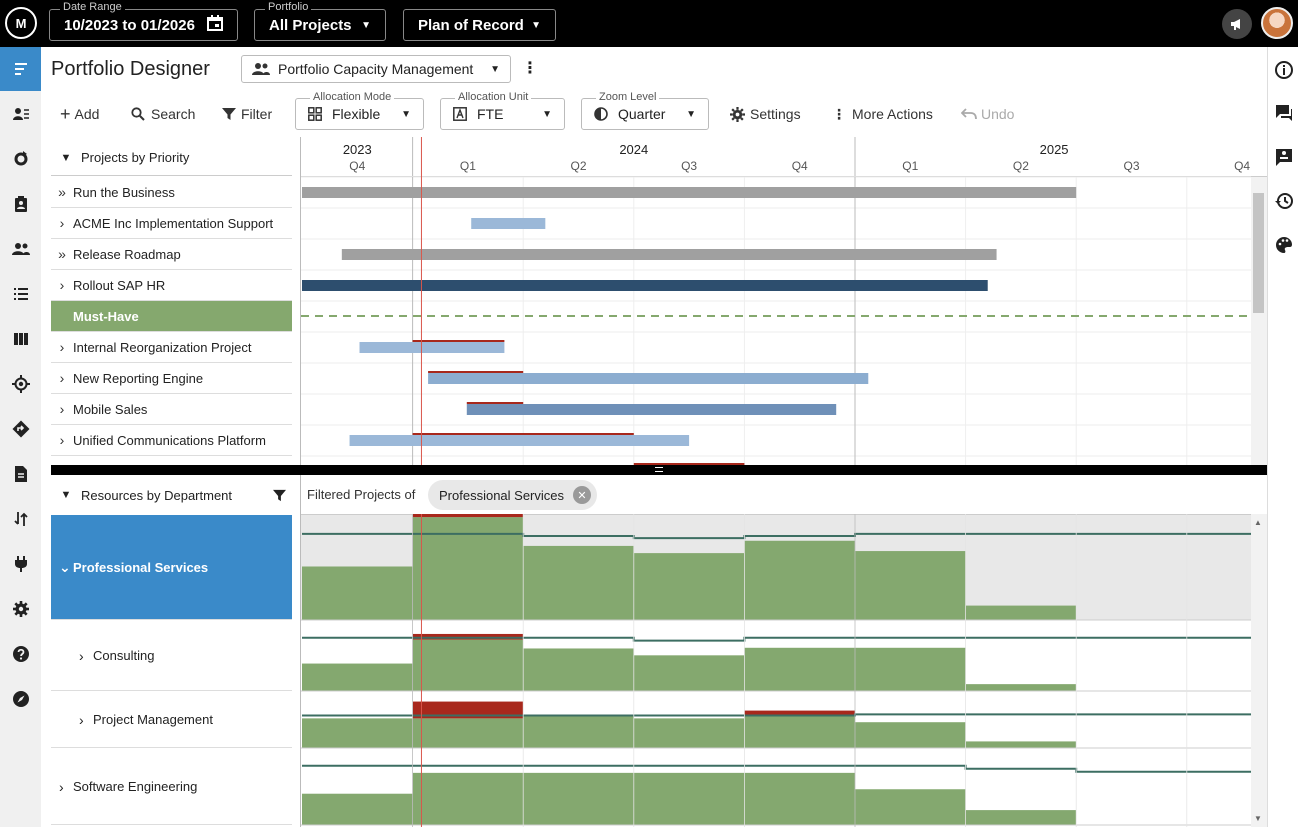 The width and height of the screenshot is (1298, 827). Describe the element at coordinates (171, 316) in the screenshot. I see `priority-separator: Must-Have` at that location.